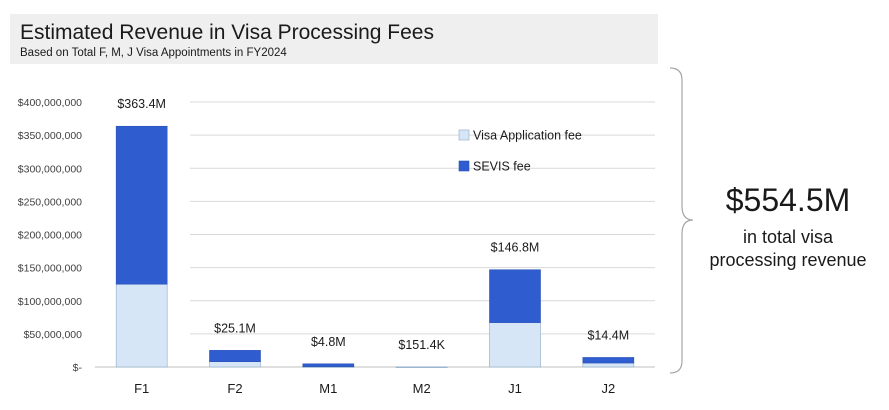 This screenshot has width=889, height=410. What do you see at coordinates (788, 249) in the screenshot?
I see `total-revenue-caption: in total visa processing revenue` at bounding box center [788, 249].